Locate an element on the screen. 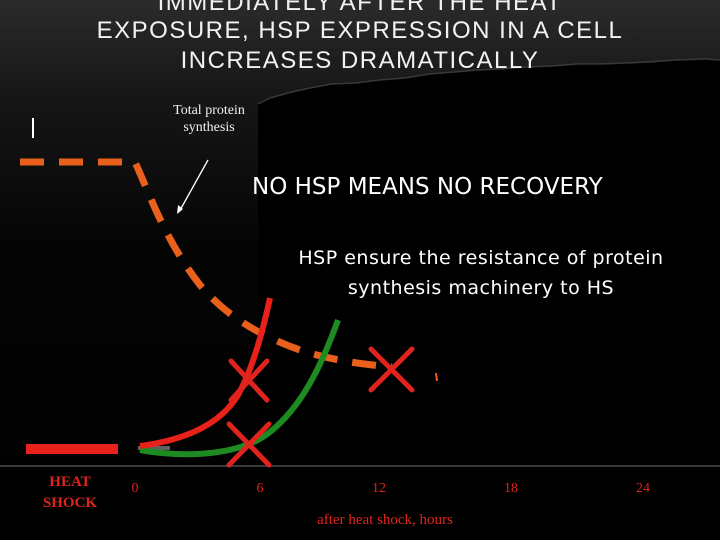 The height and width of the screenshot is (540, 720). protein-label-line-2: synthesis is located at coordinates (209, 127).